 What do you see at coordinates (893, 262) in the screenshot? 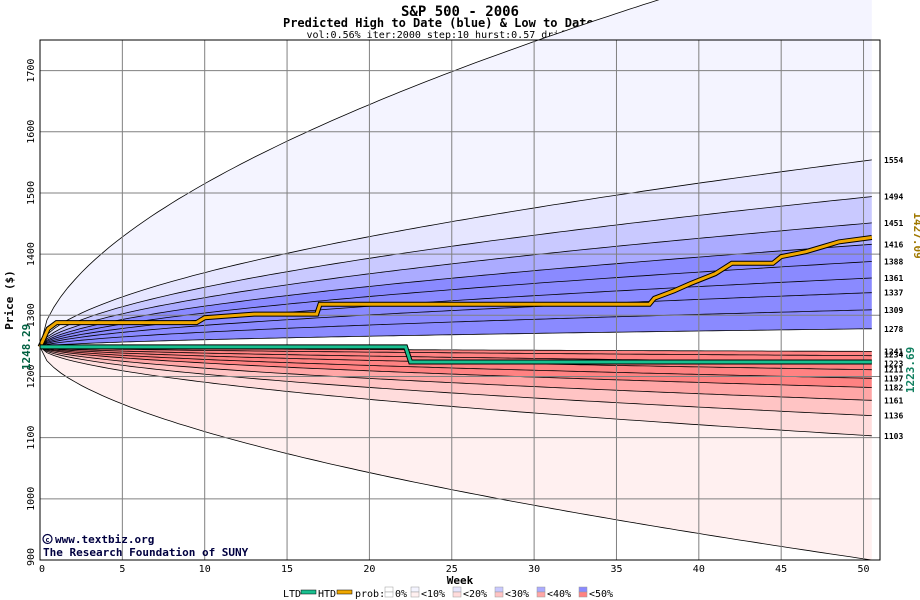
I see `right-label-4: 1388` at bounding box center [893, 262].